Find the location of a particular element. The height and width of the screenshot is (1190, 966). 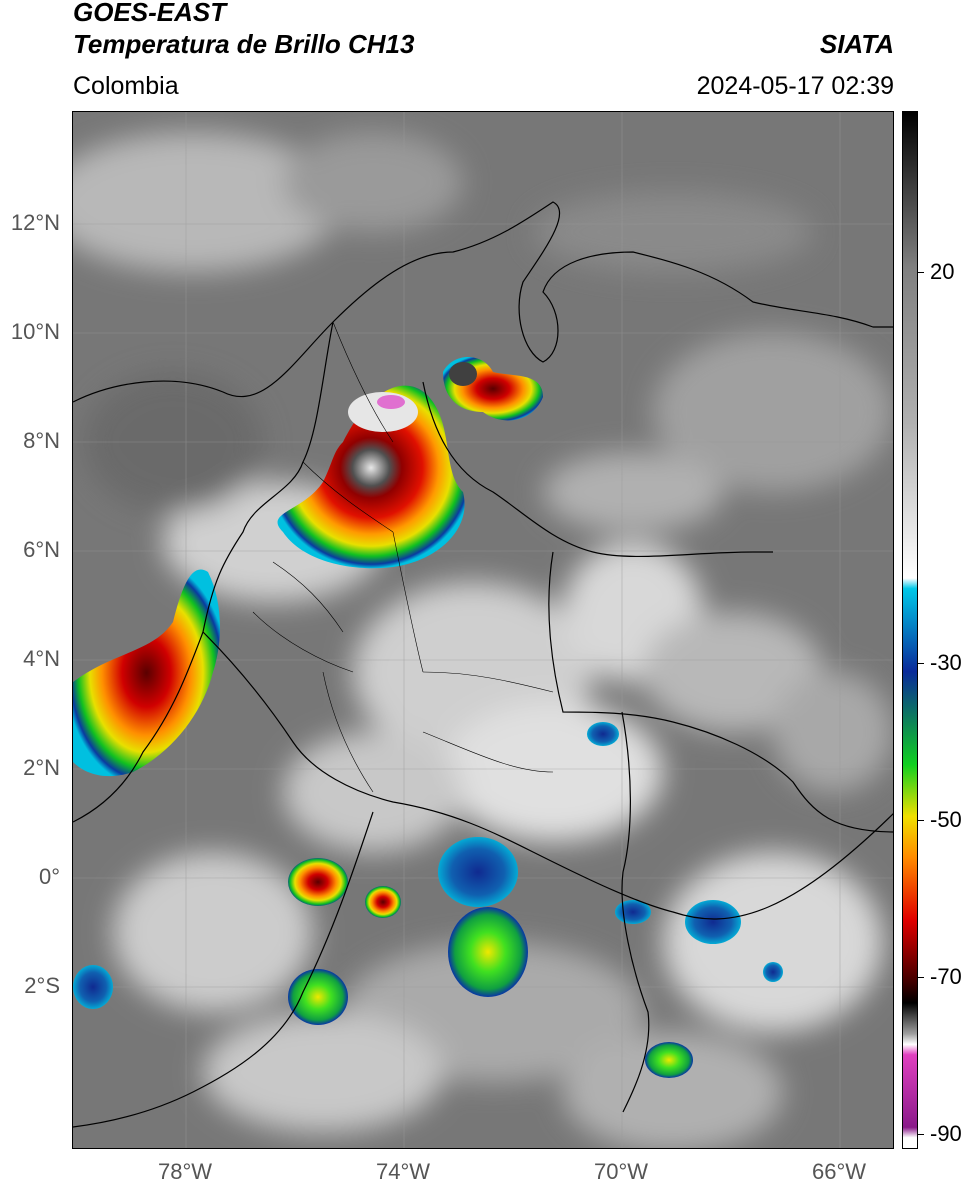

lon-label-78w: 78°W is located at coordinates (185, 1171).